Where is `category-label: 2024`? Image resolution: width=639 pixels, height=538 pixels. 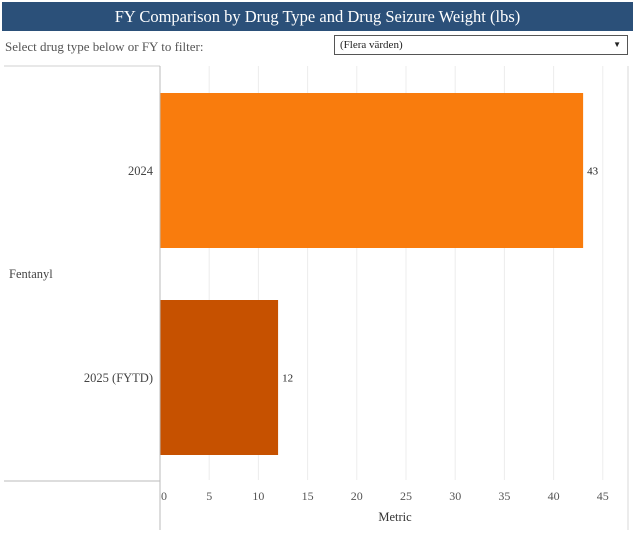 category-label: 2024 is located at coordinates (141, 171).